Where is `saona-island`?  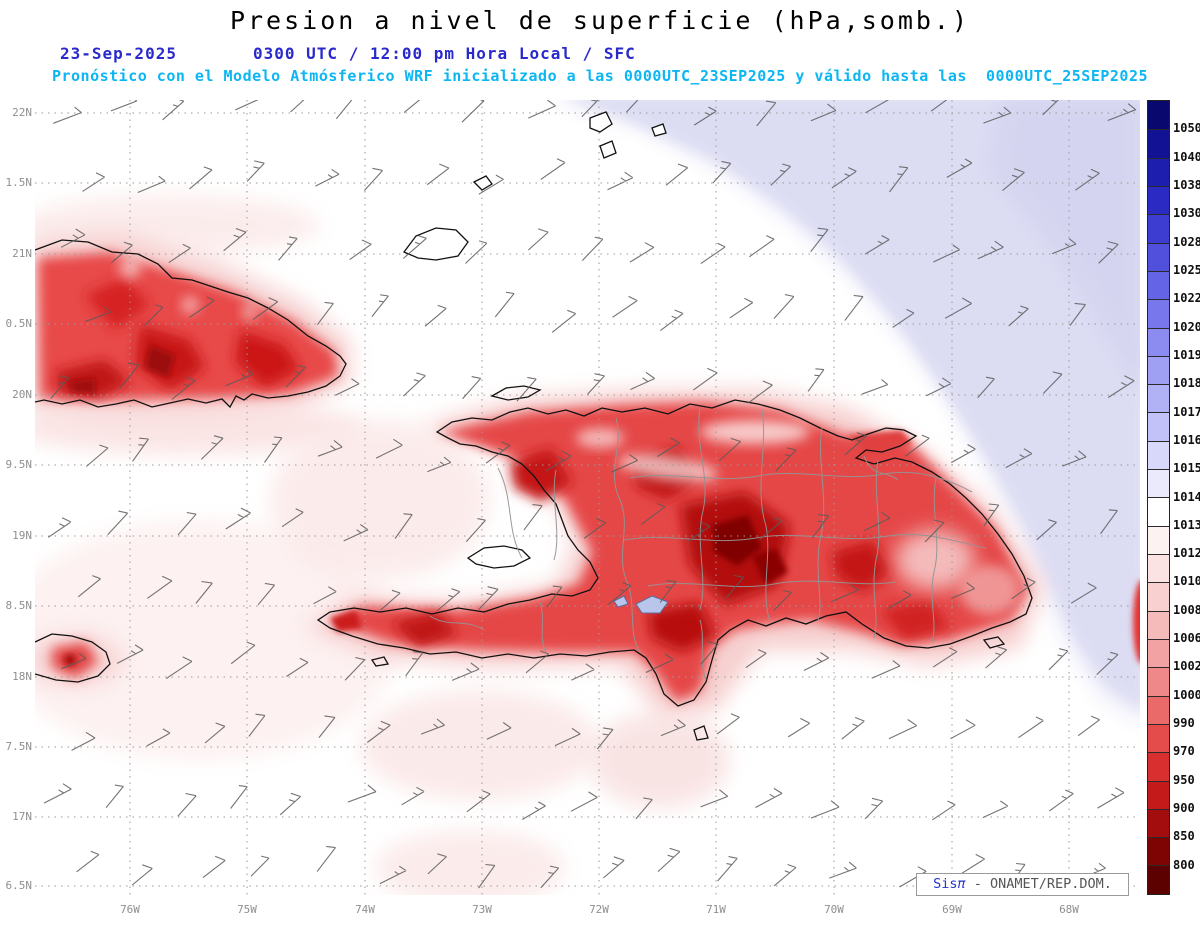
saona-island is located at coordinates (994, 642).